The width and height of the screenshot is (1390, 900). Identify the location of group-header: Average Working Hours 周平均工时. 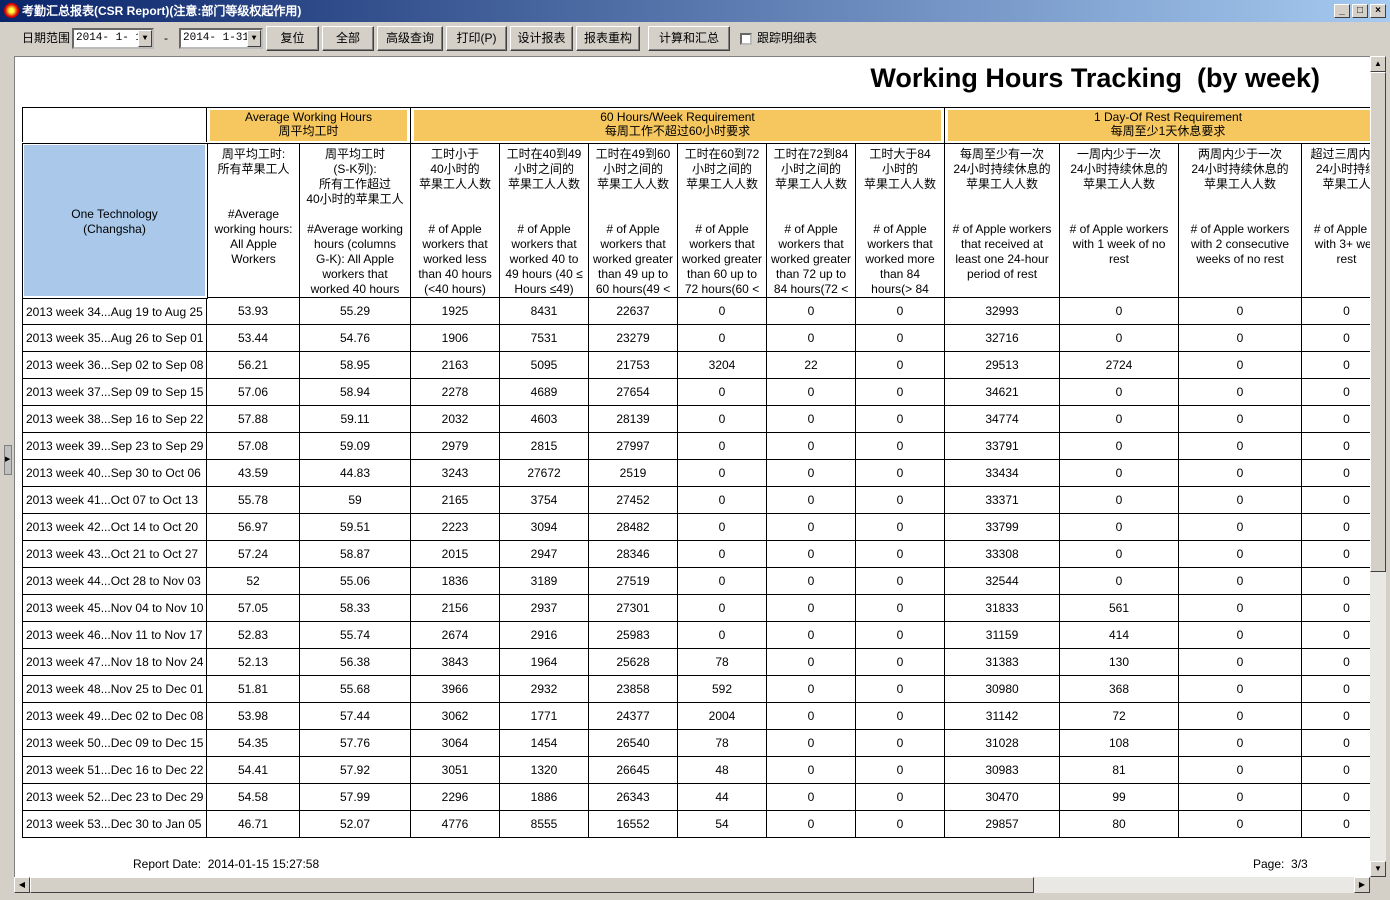
(308, 125).